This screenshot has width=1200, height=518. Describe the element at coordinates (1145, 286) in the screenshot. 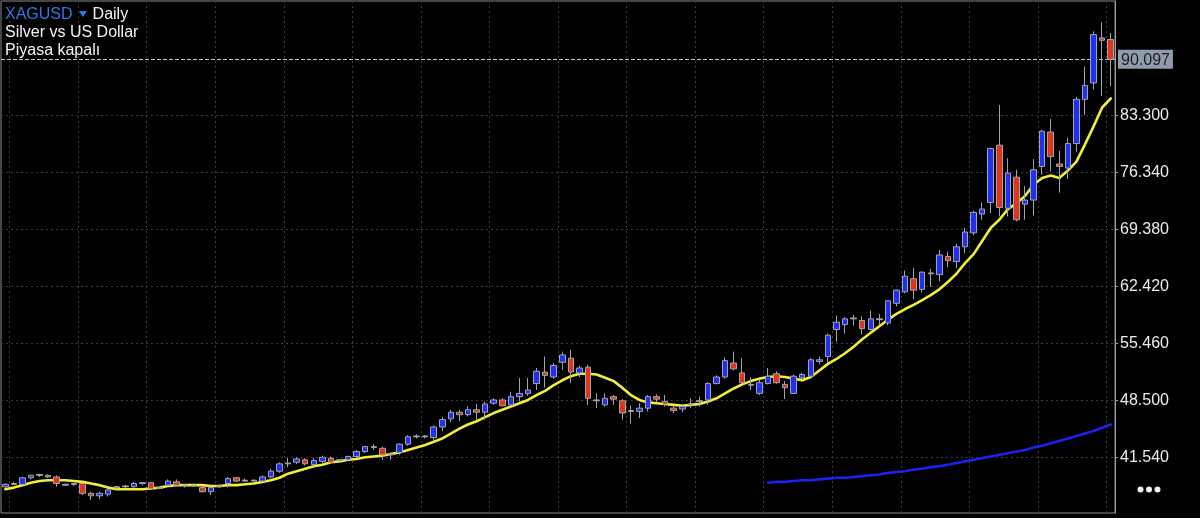

I see `y-tick-label: 62.420` at that location.